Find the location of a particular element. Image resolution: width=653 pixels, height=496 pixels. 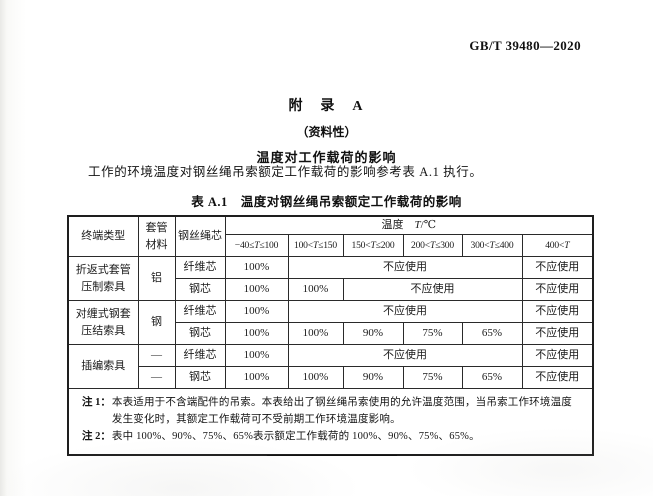

note-2-label: 注 2： is located at coordinates (96, 436).